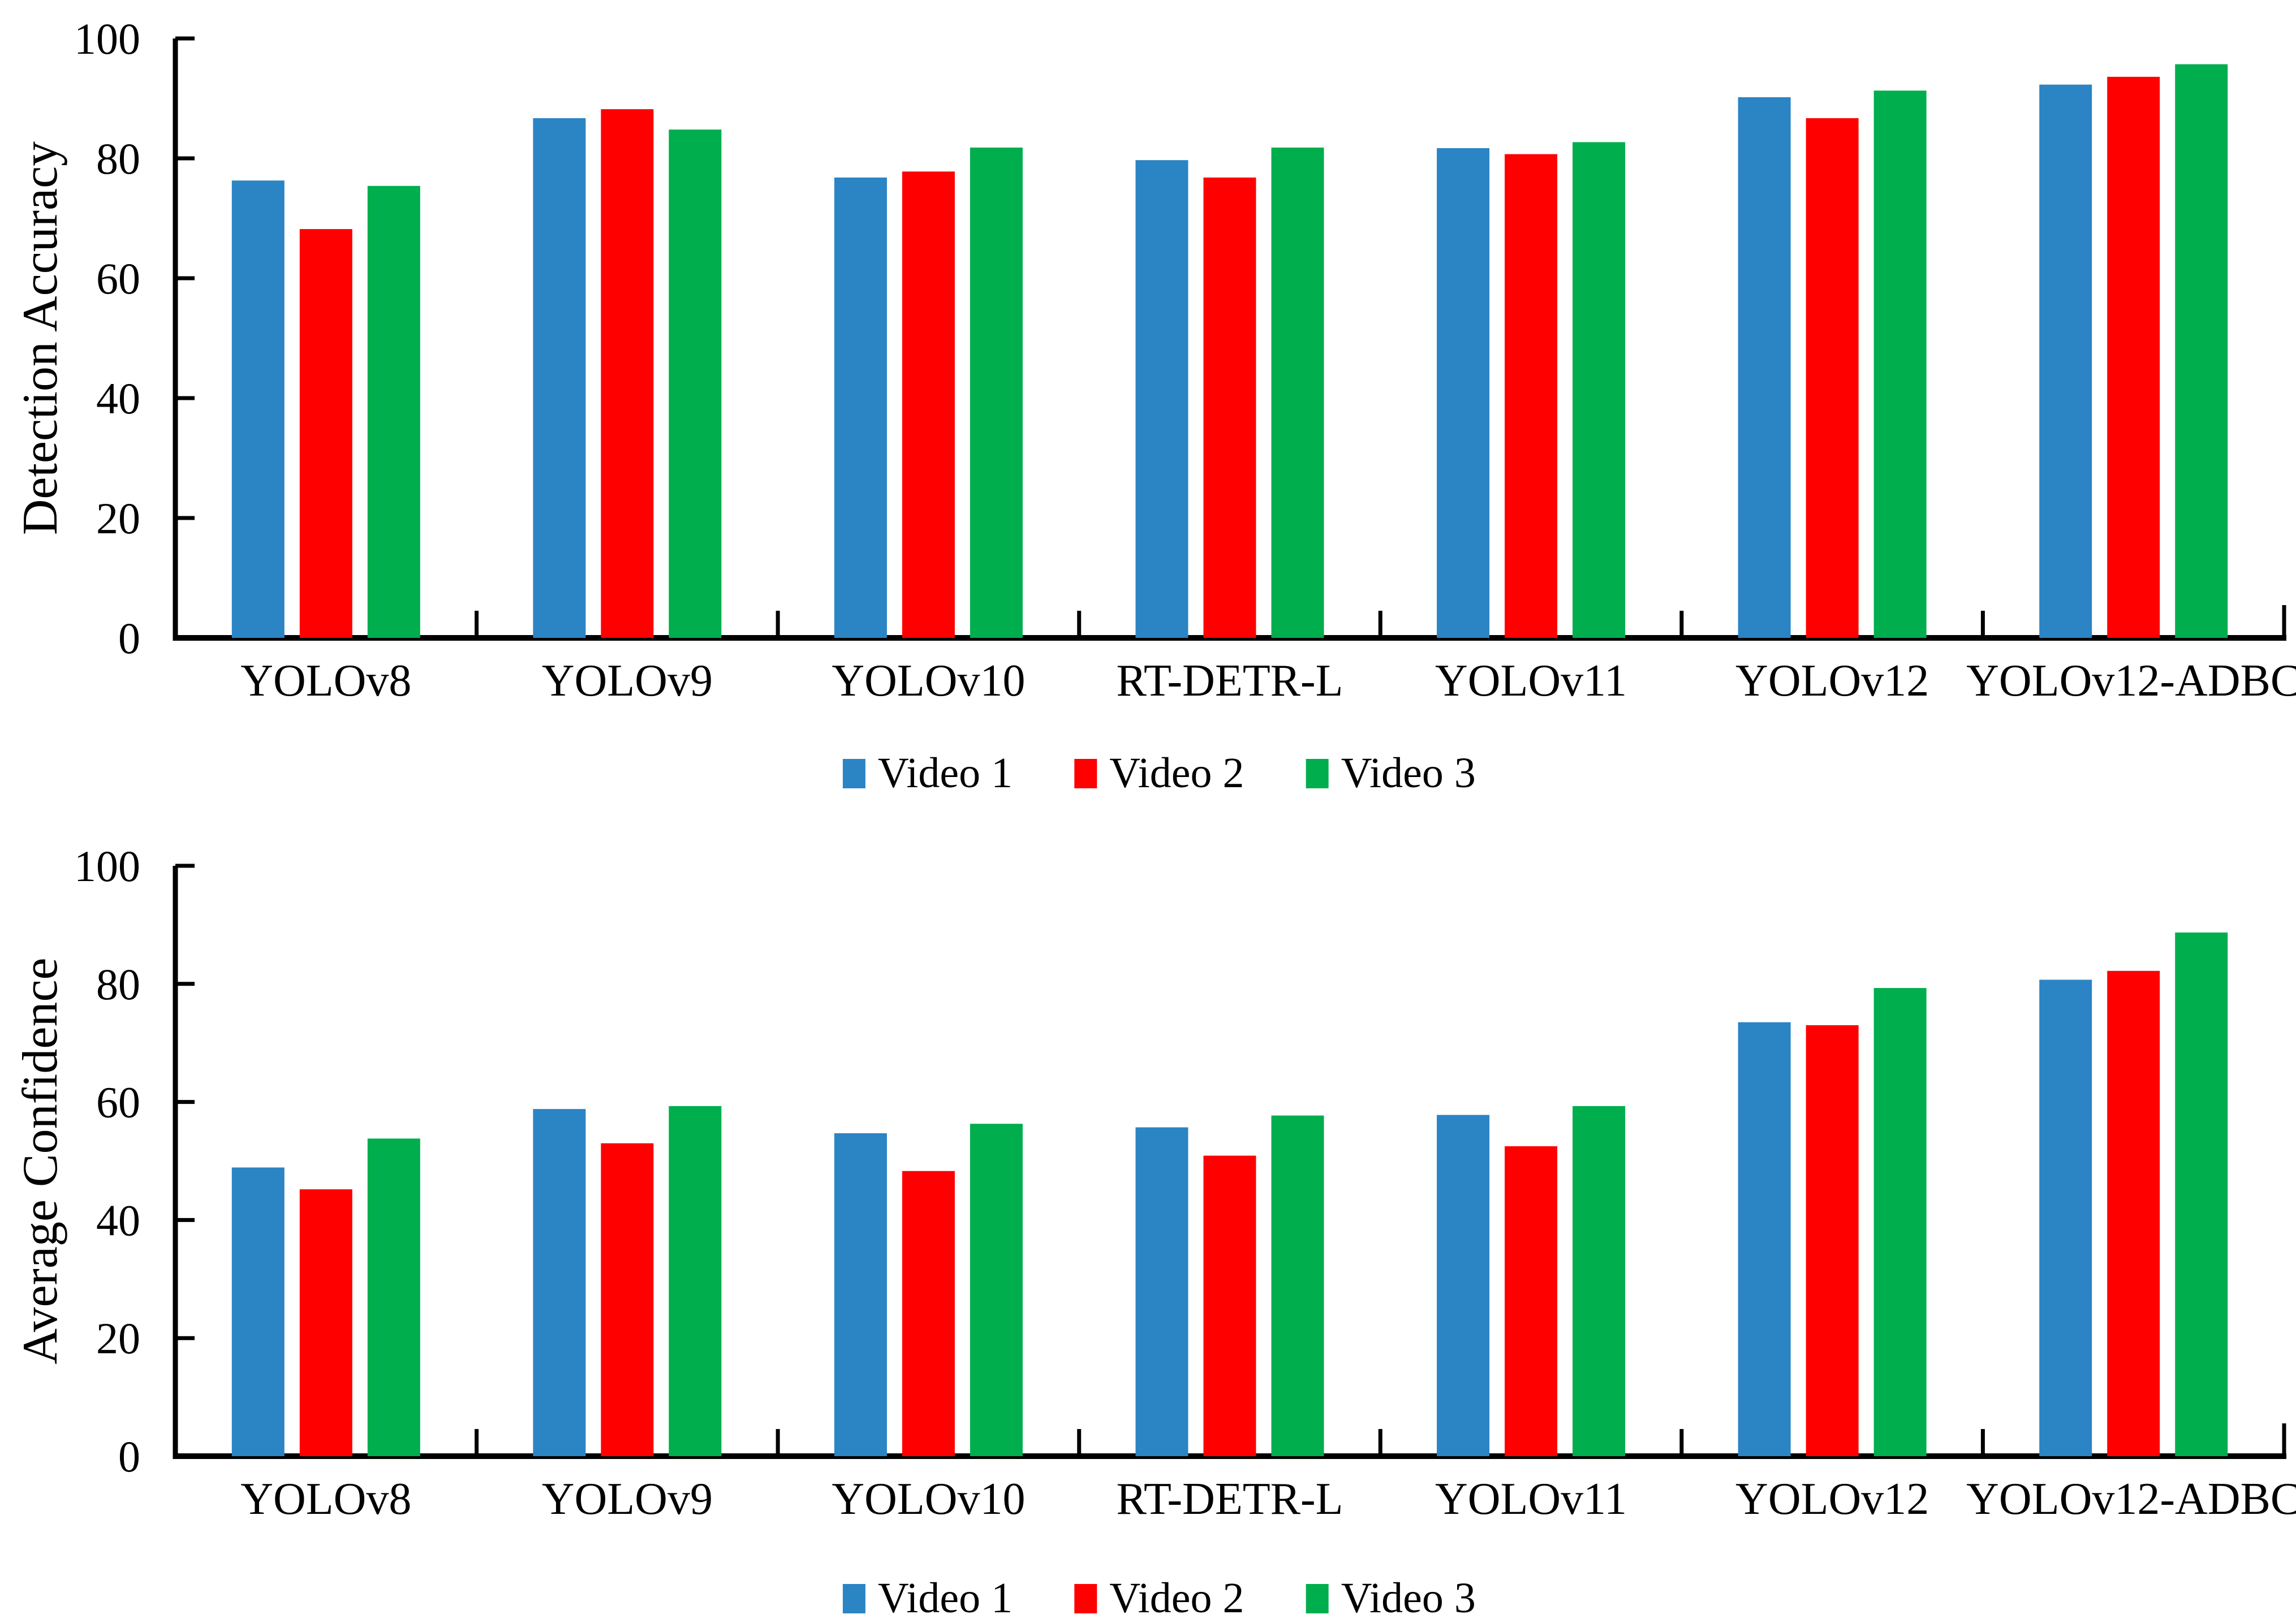  Describe the element at coordinates (40, 338) in the screenshot. I see `y-axis-title: Detection Accuracy` at that location.